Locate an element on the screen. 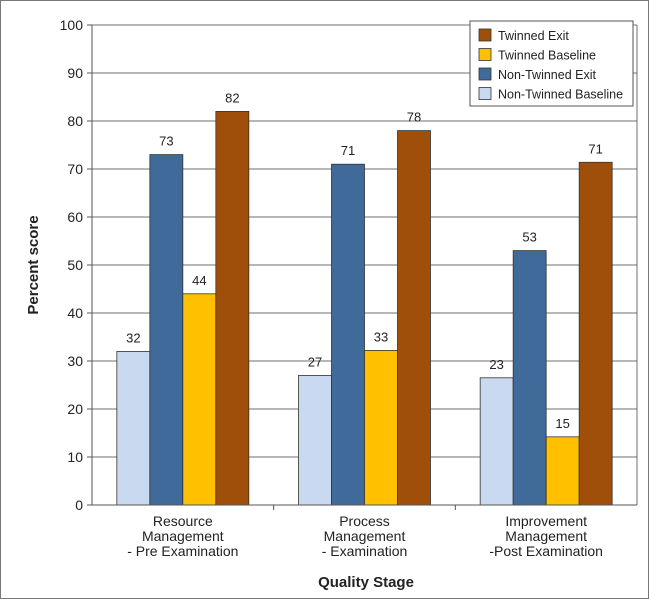 This screenshot has height=604, width=649. data-label: 78 is located at coordinates (414, 117).